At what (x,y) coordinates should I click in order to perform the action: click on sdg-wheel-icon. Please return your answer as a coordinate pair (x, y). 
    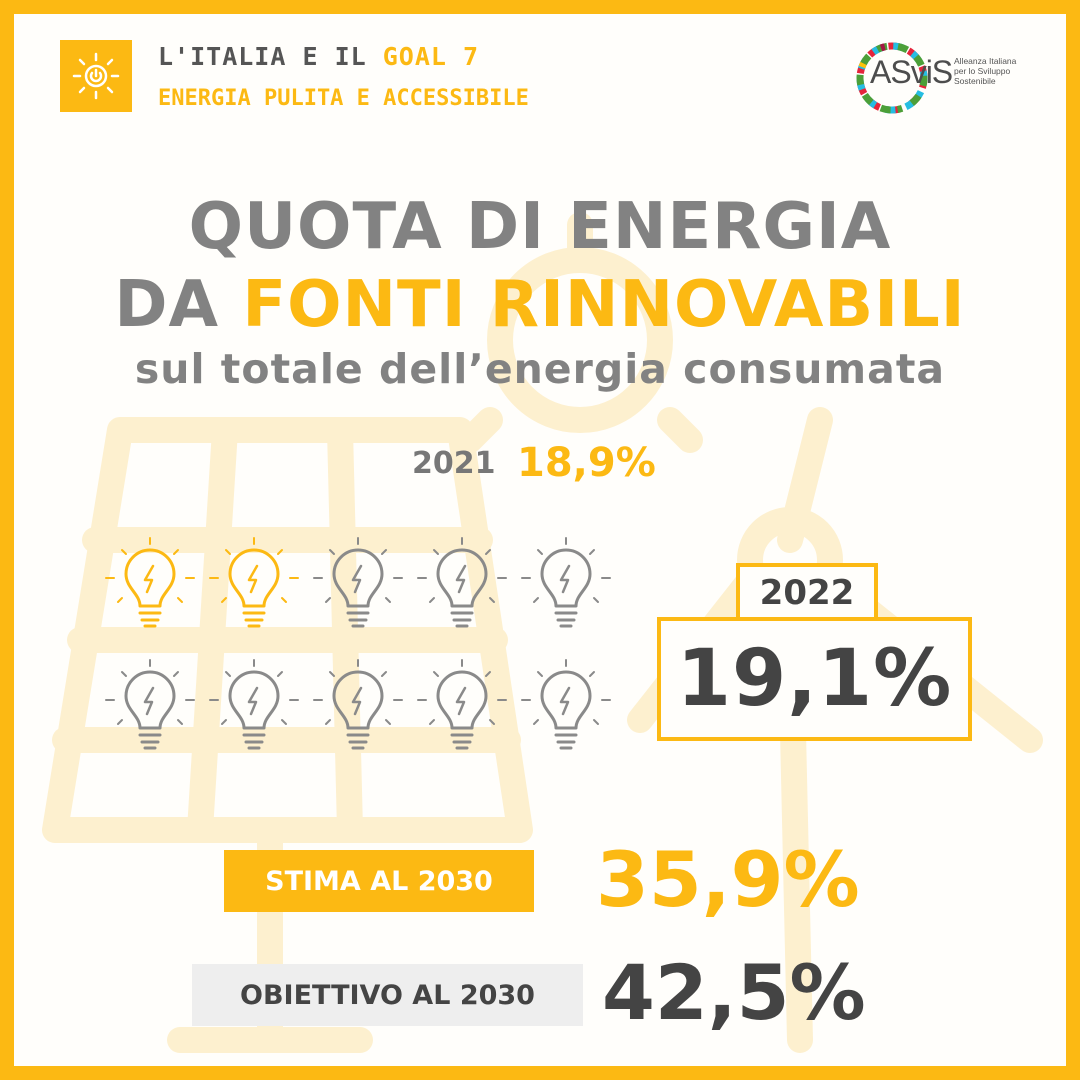
    Looking at the image, I should click on (892, 78).